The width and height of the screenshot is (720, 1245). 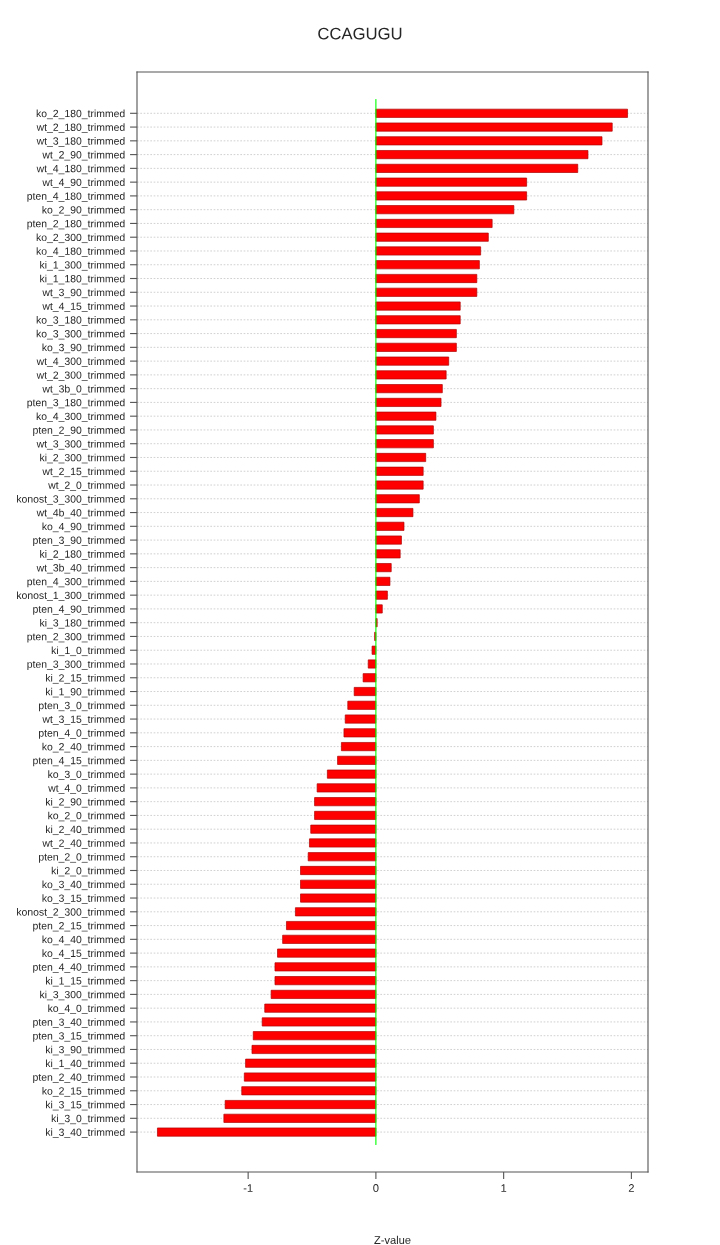 What do you see at coordinates (83, 747) in the screenshot?
I see `y-tick-label: ko_2_40_trimmed` at bounding box center [83, 747].